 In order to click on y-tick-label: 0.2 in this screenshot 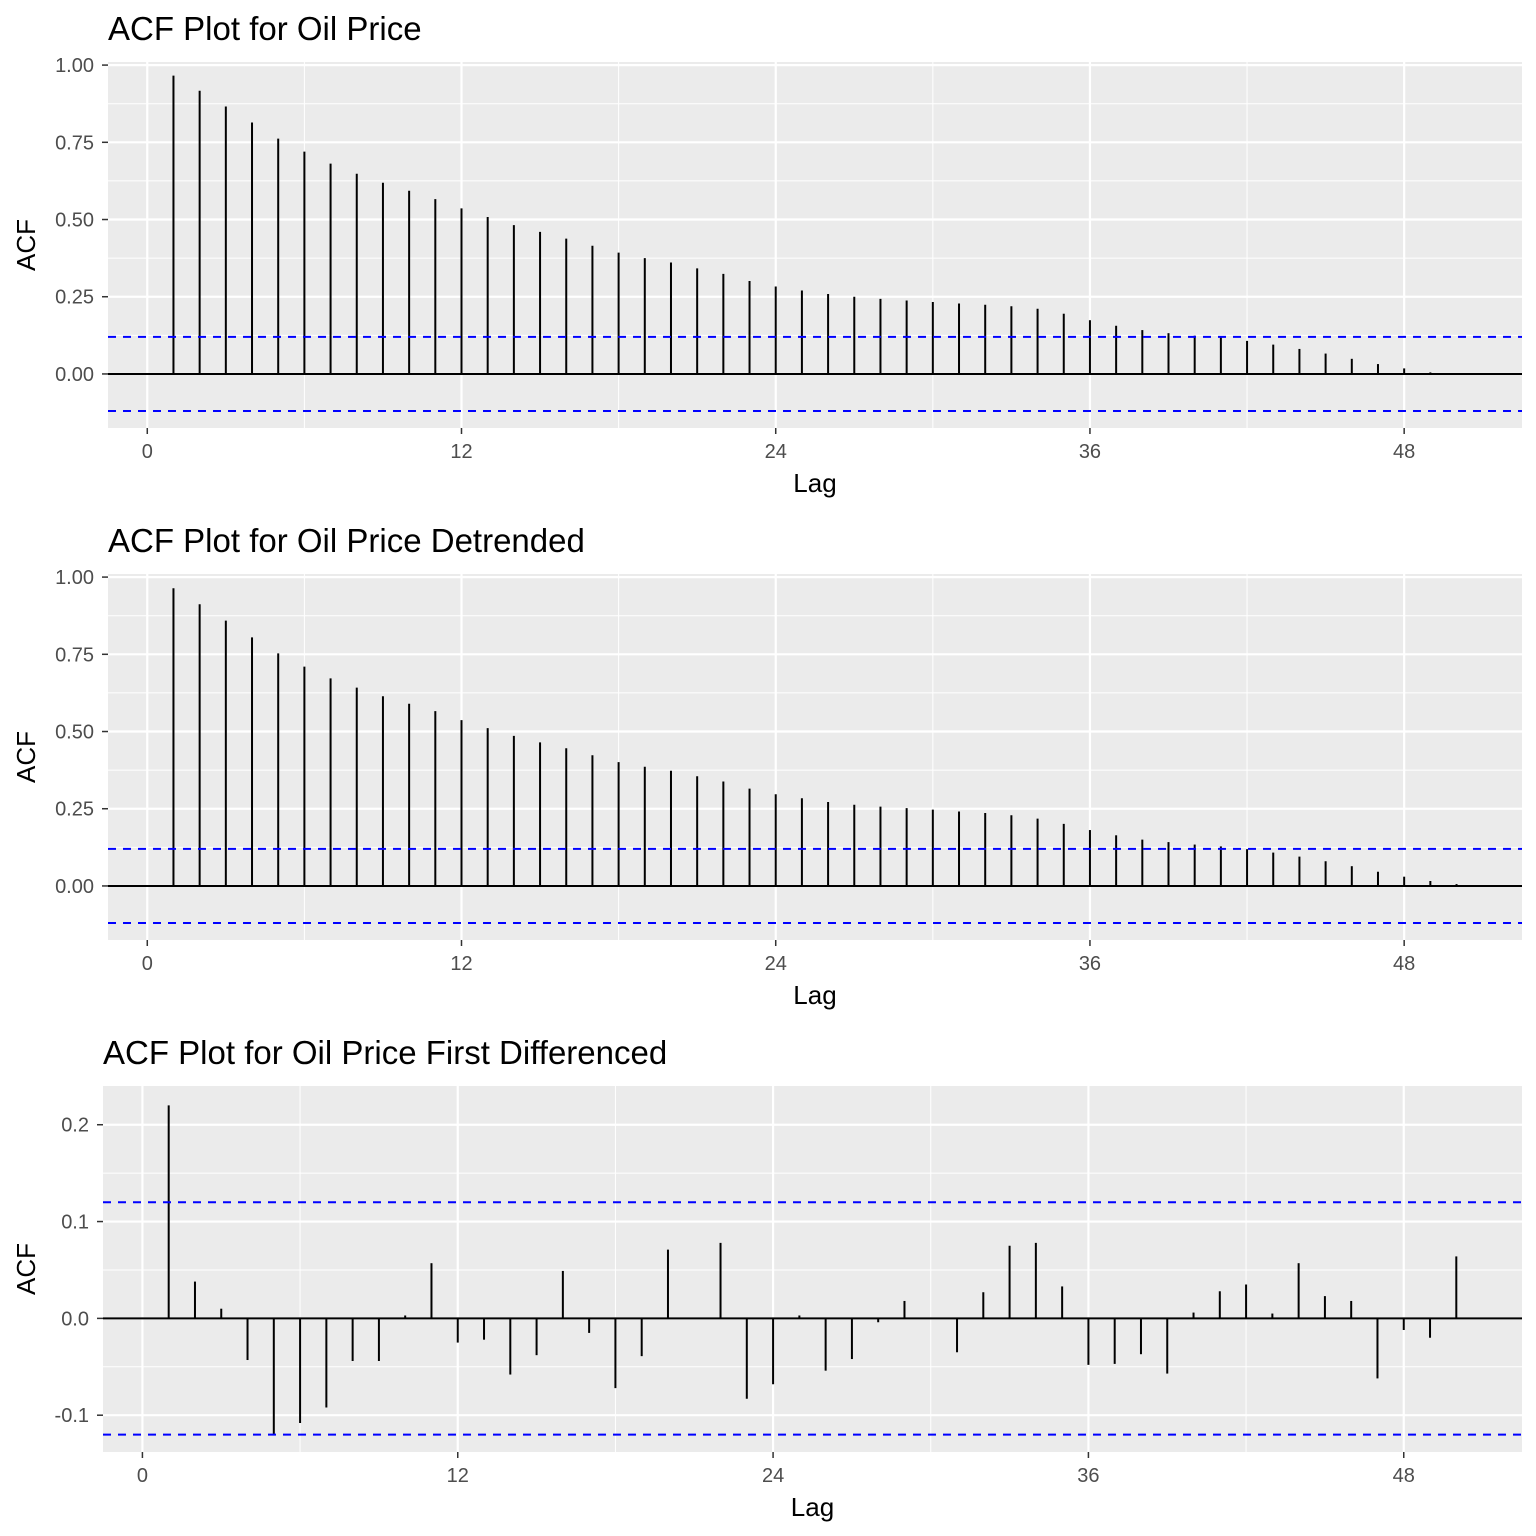, I will do `click(75, 1126)`.